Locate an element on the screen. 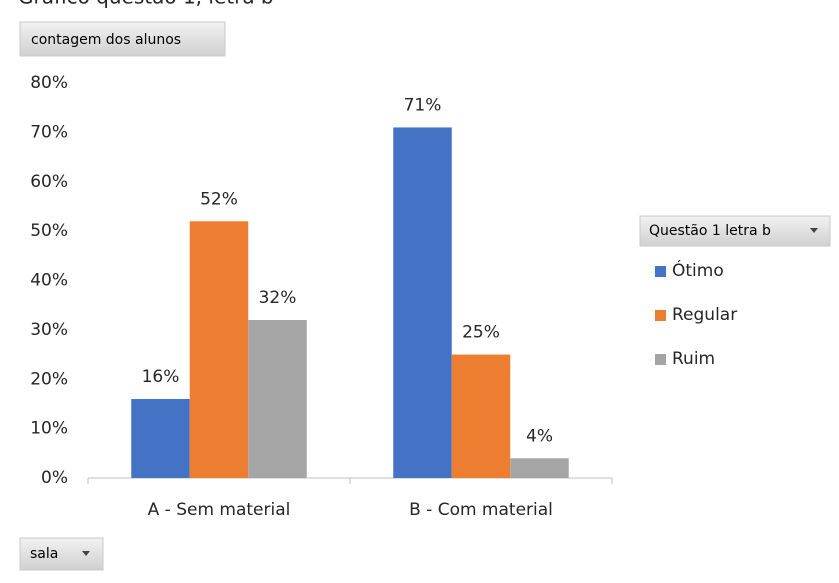 The width and height of the screenshot is (839, 583). y-tick-label: 0% is located at coordinates (54, 478).